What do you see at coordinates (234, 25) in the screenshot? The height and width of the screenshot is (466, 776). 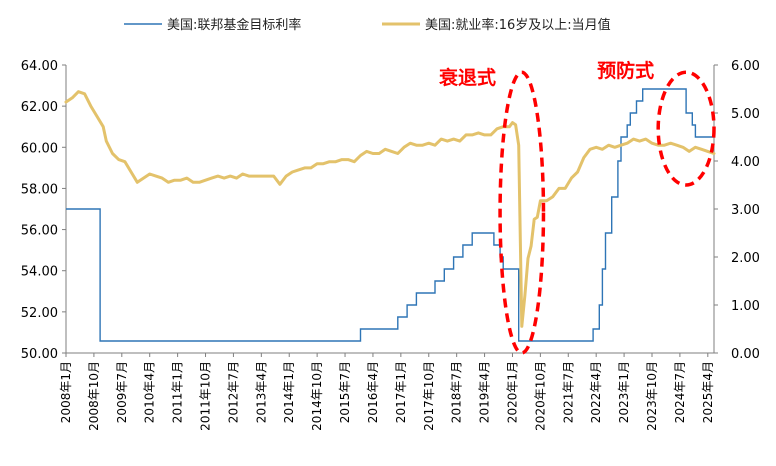 I see `legend-label-fed-rate: 美国:联邦基金目标利率` at bounding box center [234, 25].